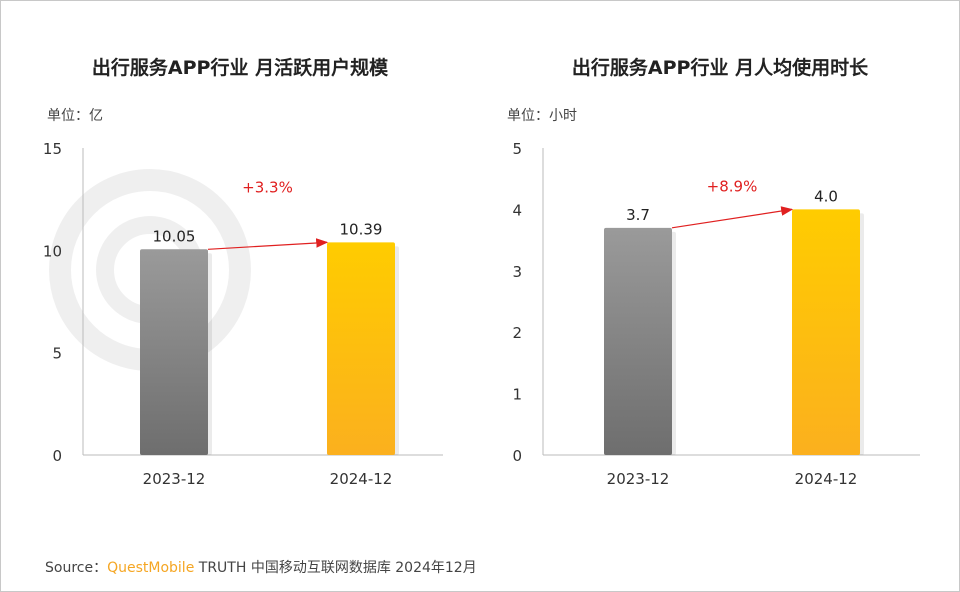  I want to click on y-tick-label: 3, so click(517, 272).